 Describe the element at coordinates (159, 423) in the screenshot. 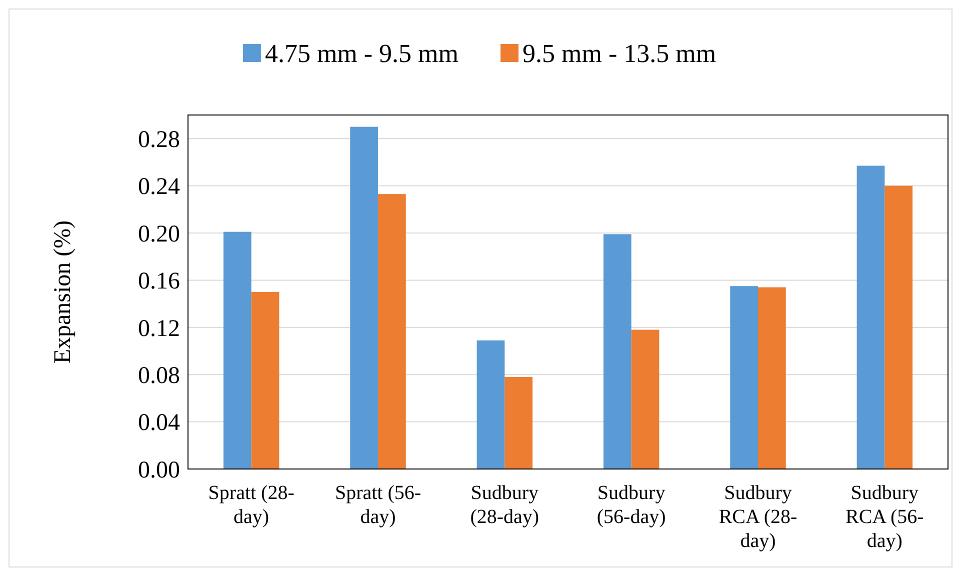

I see `y-tick-label: 0.04` at that location.